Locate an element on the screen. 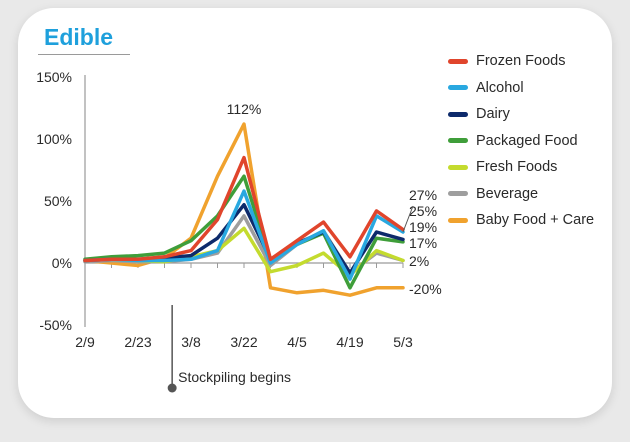 The image size is (630, 442). y-tick-label: 100% is located at coordinates (54, 139).